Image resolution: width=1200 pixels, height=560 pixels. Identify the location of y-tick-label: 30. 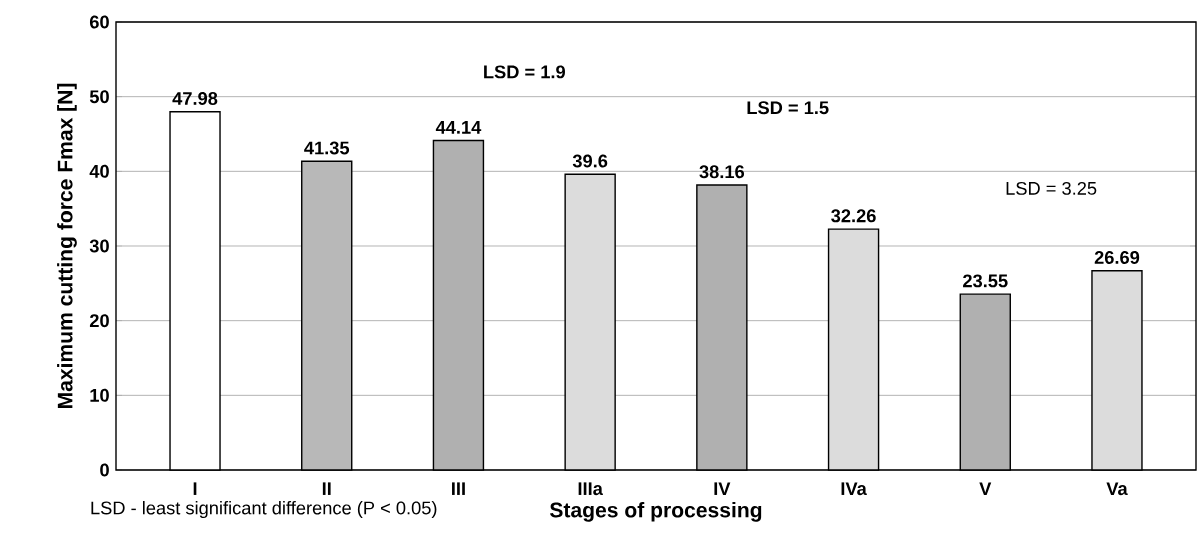
(99, 246).